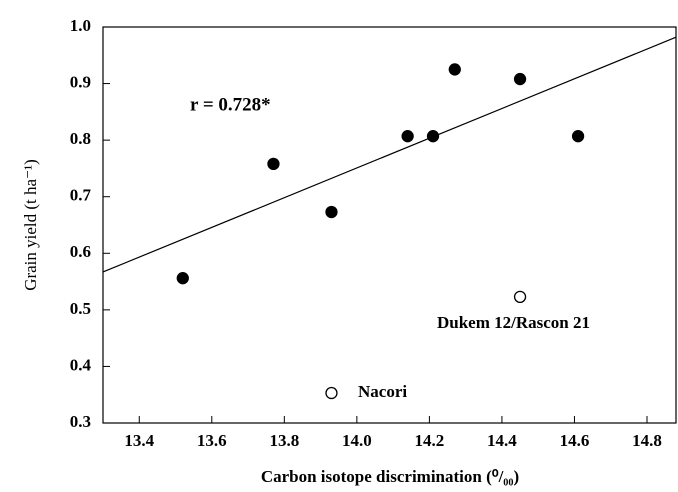 This screenshot has width=678, height=492. Describe the element at coordinates (502, 440) in the screenshot. I see `x-tick-label: 14.4` at that location.